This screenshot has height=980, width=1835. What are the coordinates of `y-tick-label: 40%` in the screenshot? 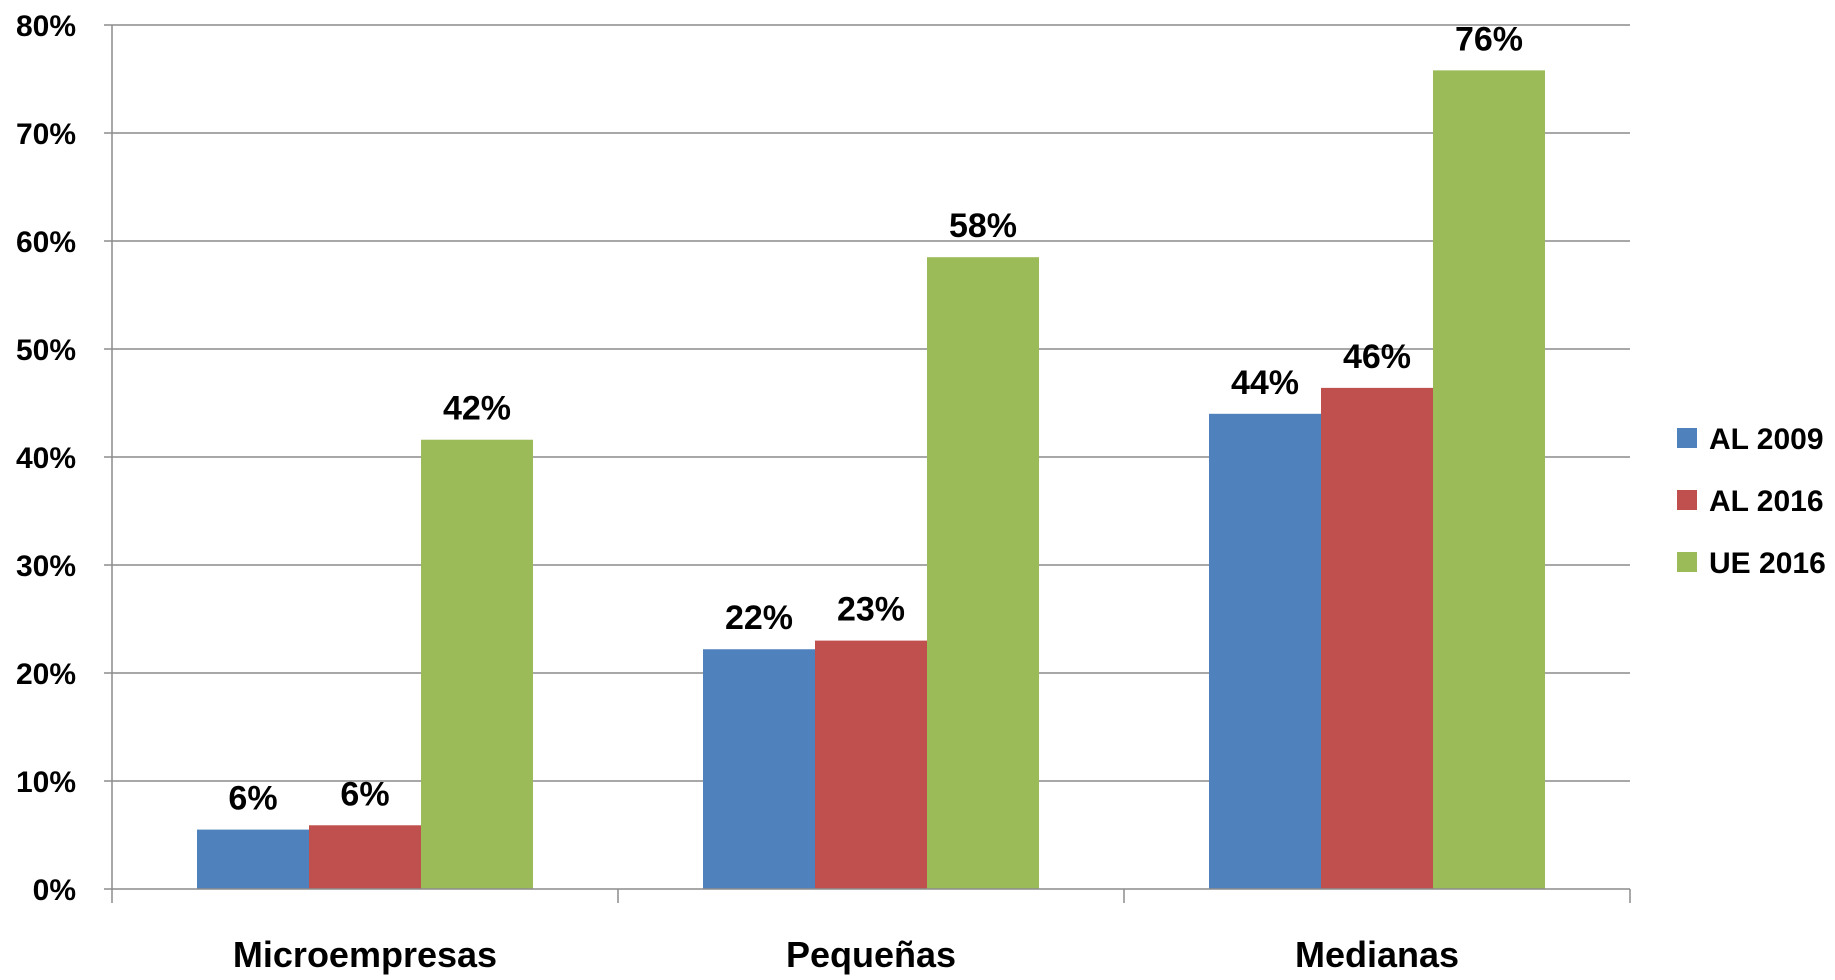 It's located at (46, 458).